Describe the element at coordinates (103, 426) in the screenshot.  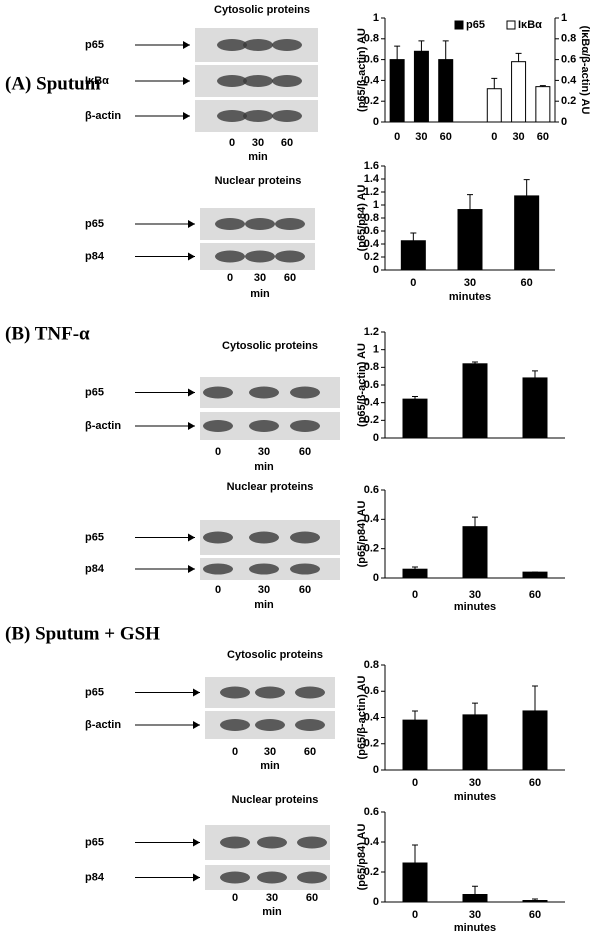
I see `band-label: β-actin` at that location.